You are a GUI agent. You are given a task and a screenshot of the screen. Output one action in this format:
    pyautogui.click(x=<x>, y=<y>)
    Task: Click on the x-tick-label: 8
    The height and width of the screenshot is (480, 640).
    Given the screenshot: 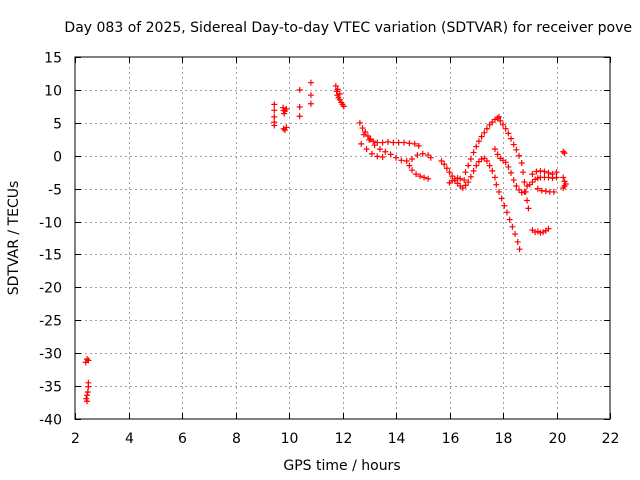 What is the action you would take?
    pyautogui.click(x=236, y=439)
    